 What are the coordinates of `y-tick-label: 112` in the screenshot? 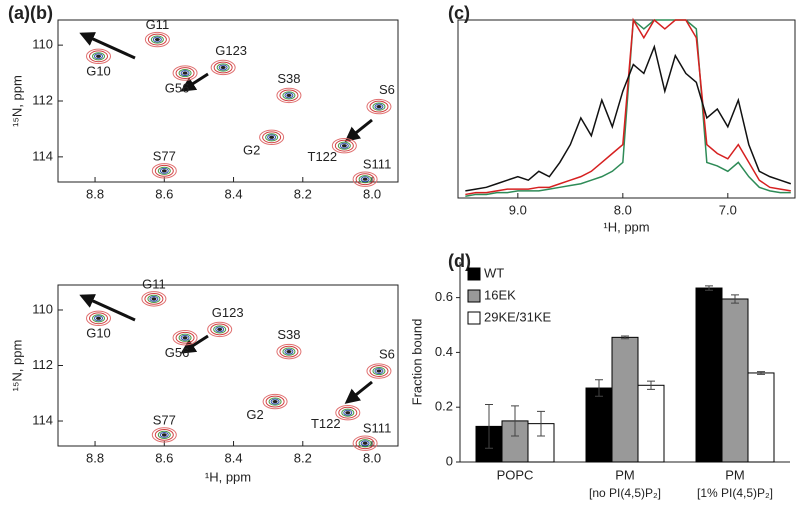 It's located at (42, 364).